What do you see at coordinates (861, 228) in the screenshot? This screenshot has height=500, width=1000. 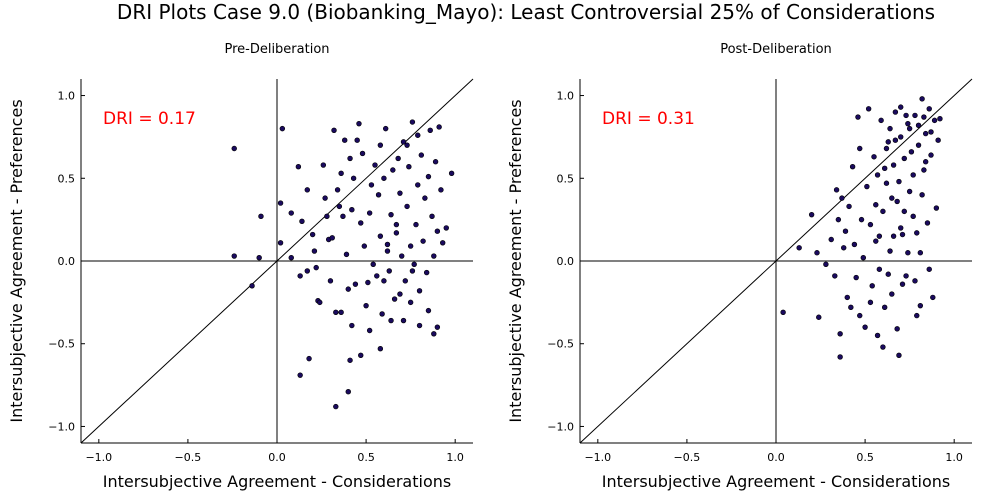 I see `scatter-points` at bounding box center [861, 228].